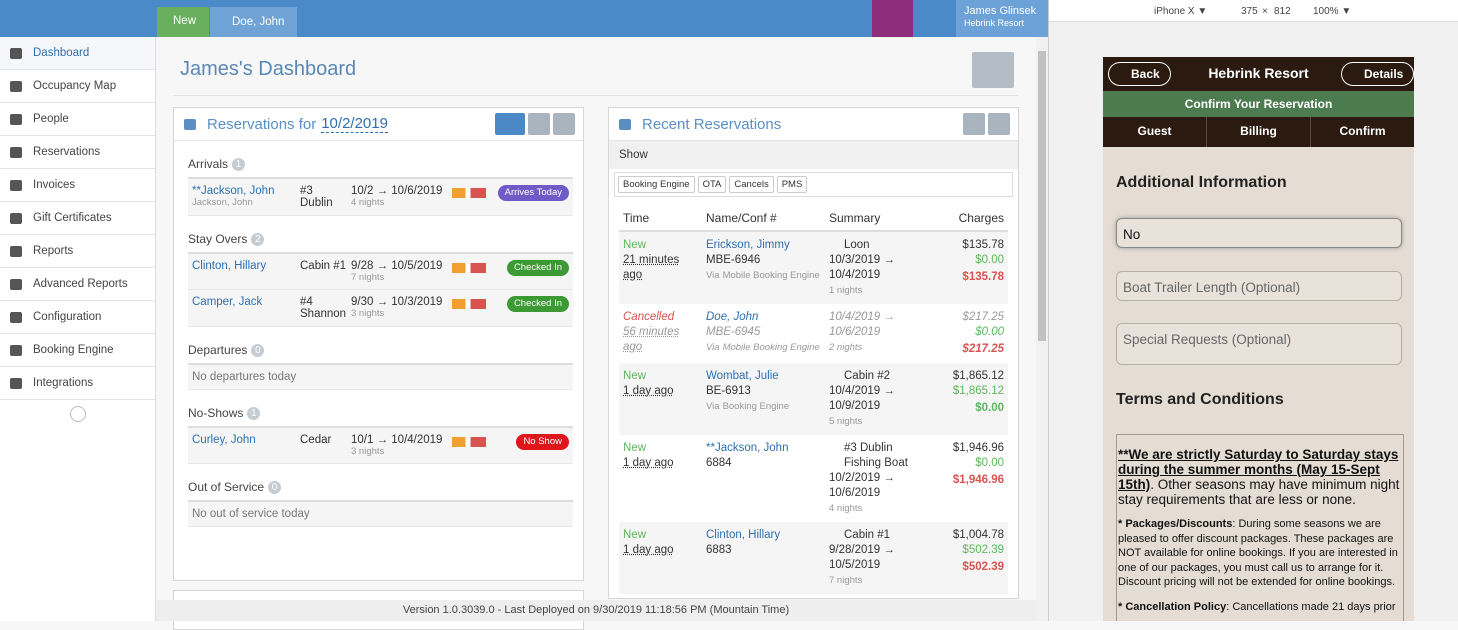 Image resolution: width=1458 pixels, height=630 pixels. What do you see at coordinates (77, 185) in the screenshot?
I see `sidebar-item: Invoices` at bounding box center [77, 185].